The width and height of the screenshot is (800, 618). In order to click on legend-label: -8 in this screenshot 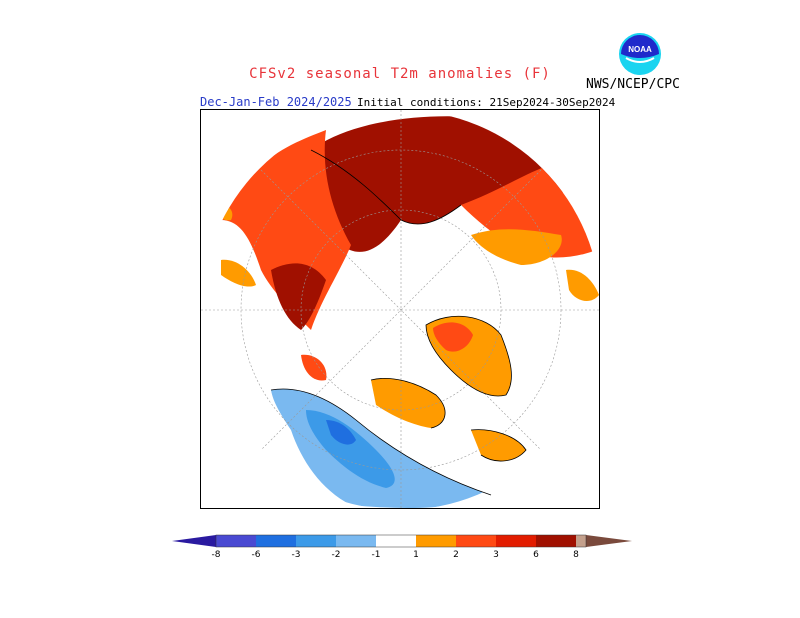, I will do `click(216, 555)`.